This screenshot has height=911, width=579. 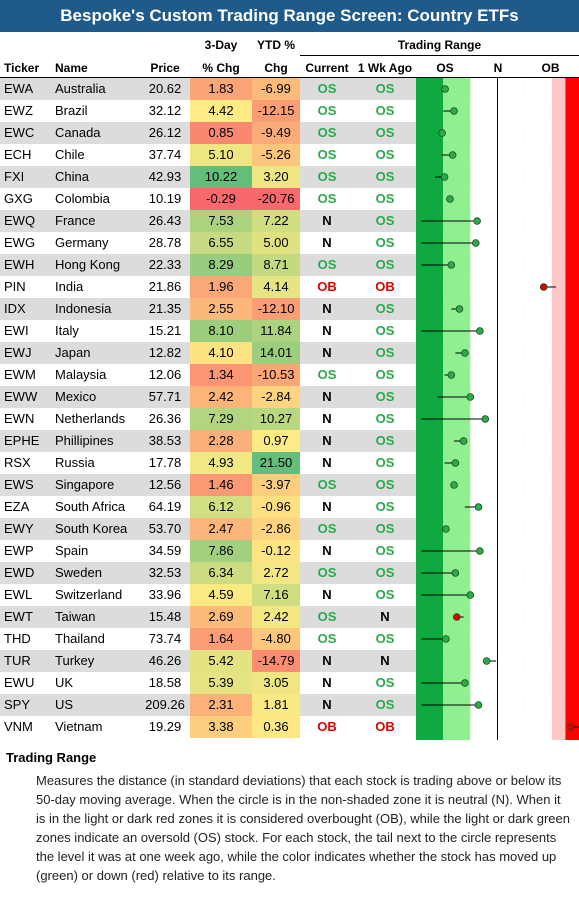 What do you see at coordinates (276, 68) in the screenshot?
I see `header-ytd-bottom: Chg` at bounding box center [276, 68].